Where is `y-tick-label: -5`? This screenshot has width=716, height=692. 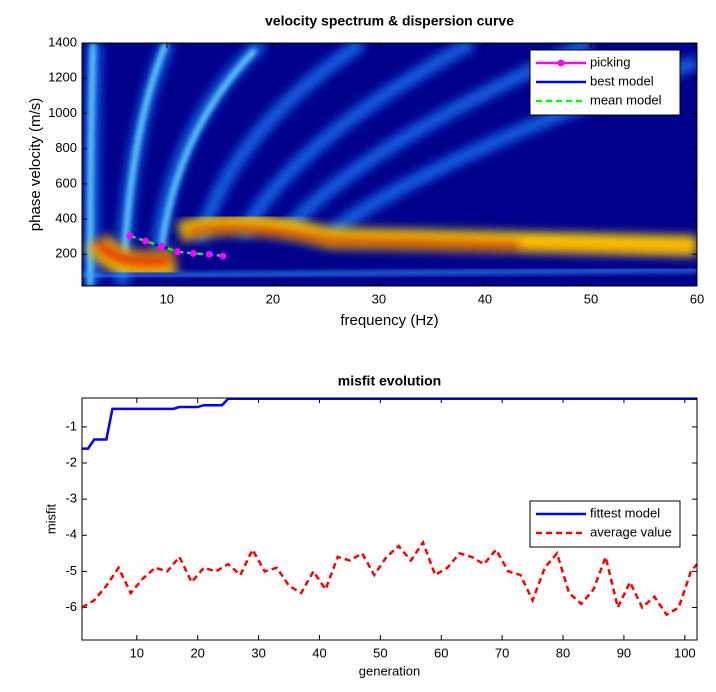 y-tick-label: -5 is located at coordinates (71, 570).